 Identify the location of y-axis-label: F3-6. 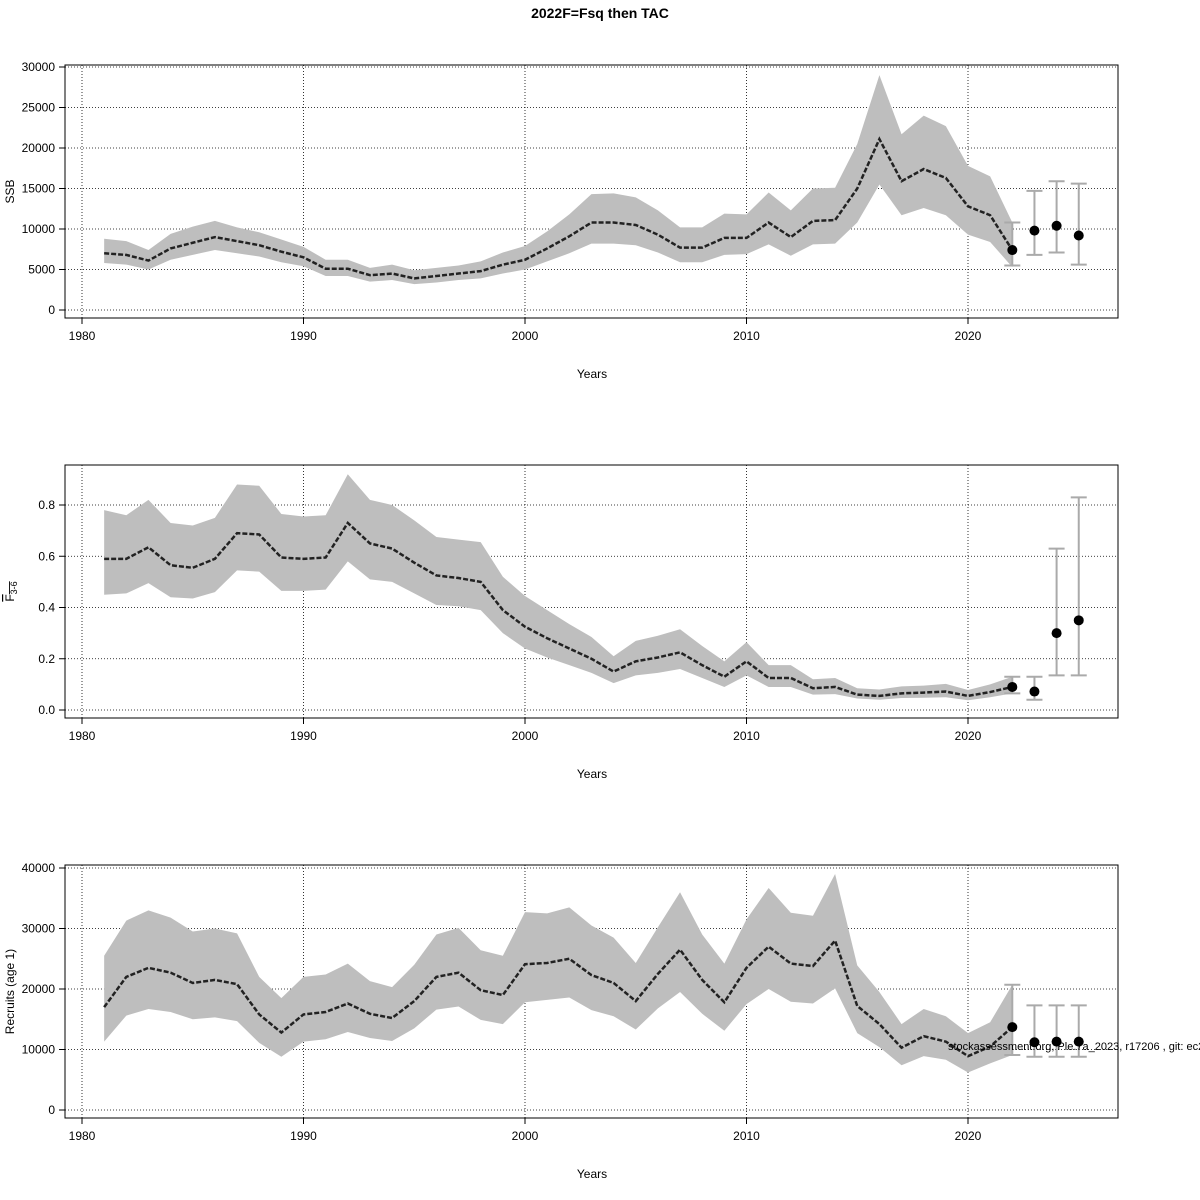
(11, 591).